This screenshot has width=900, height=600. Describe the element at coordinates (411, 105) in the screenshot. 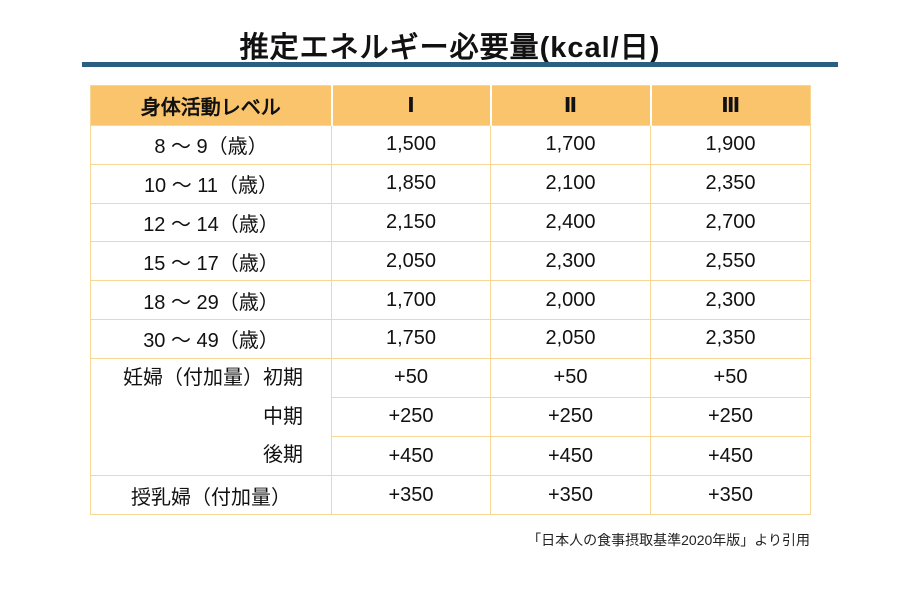

I see `col-header-level-1: Ⅰ` at that location.